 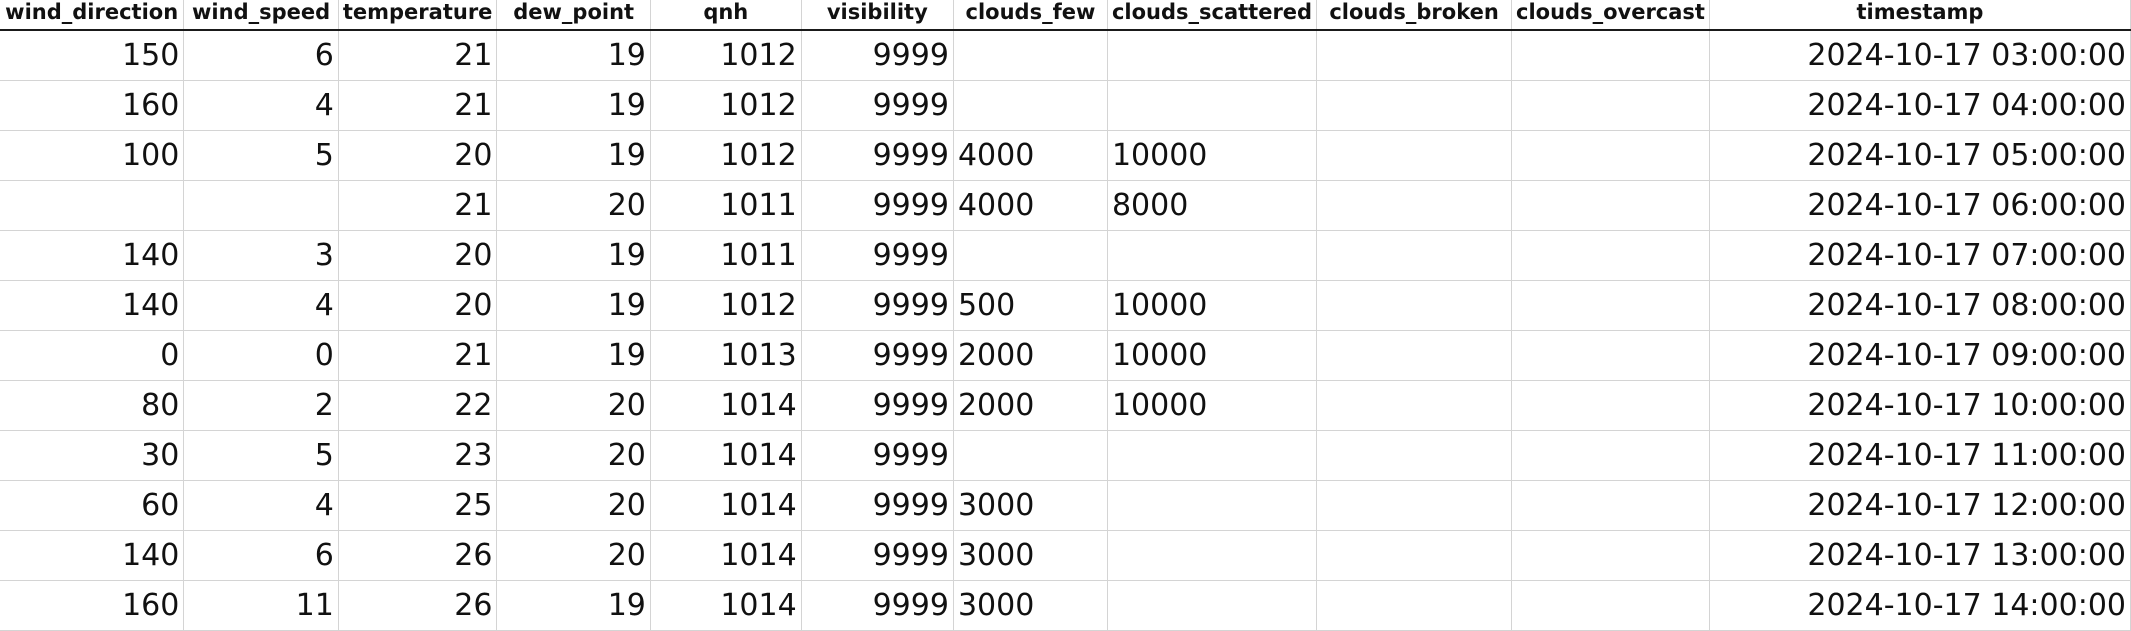 I want to click on cell-temperature: 20, so click(x=418, y=305).